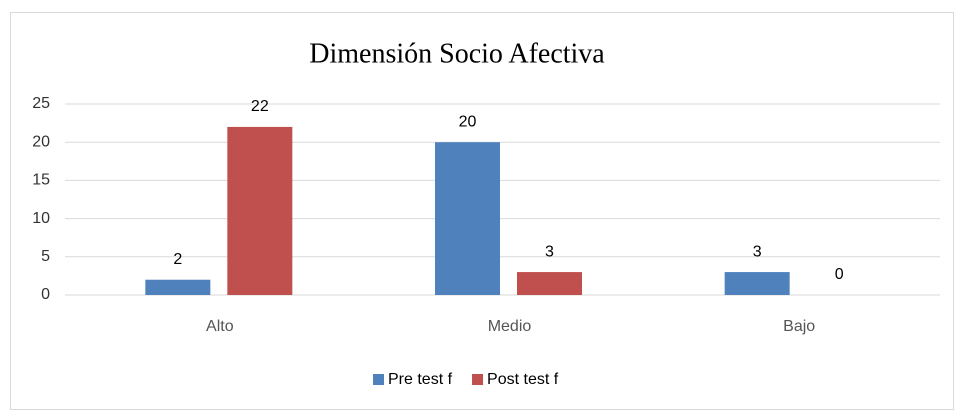 Image resolution: width=955 pixels, height=410 pixels. What do you see at coordinates (45, 294) in the screenshot?
I see `y-tick-label: 0` at bounding box center [45, 294].